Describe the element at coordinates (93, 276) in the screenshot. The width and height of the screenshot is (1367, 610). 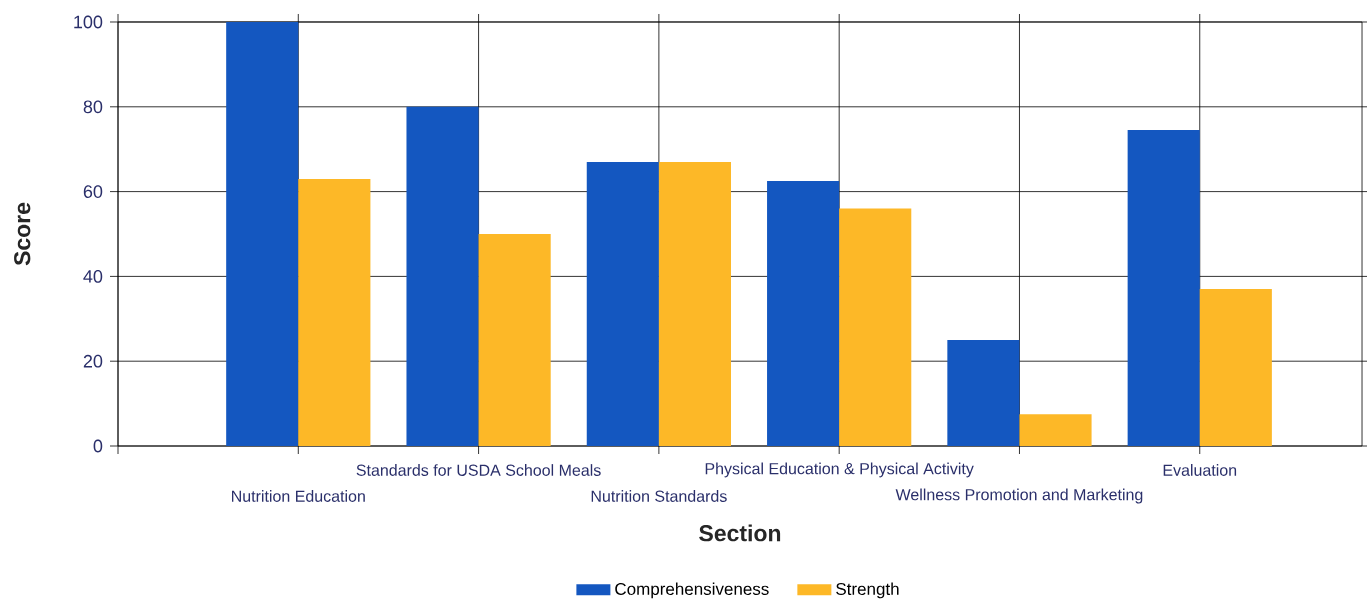
I see `y-tick-label: 40` at that location.